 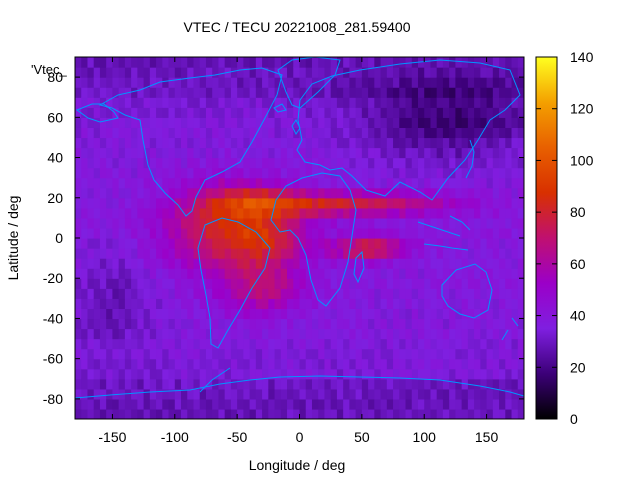 What do you see at coordinates (408, 130) in the screenshot?
I see `coastline-eurasia` at bounding box center [408, 130].